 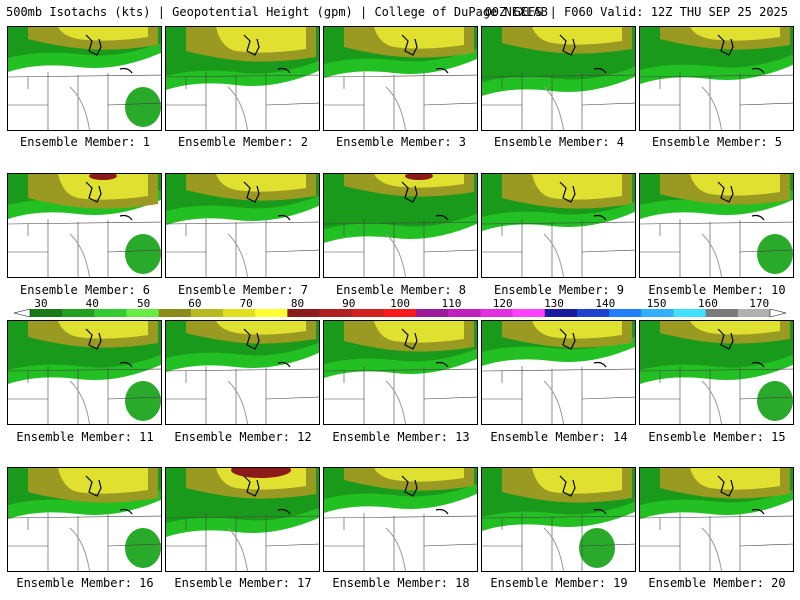 What do you see at coordinates (717, 437) in the screenshot?
I see `panel-label: Ensemble Member: 15` at bounding box center [717, 437].